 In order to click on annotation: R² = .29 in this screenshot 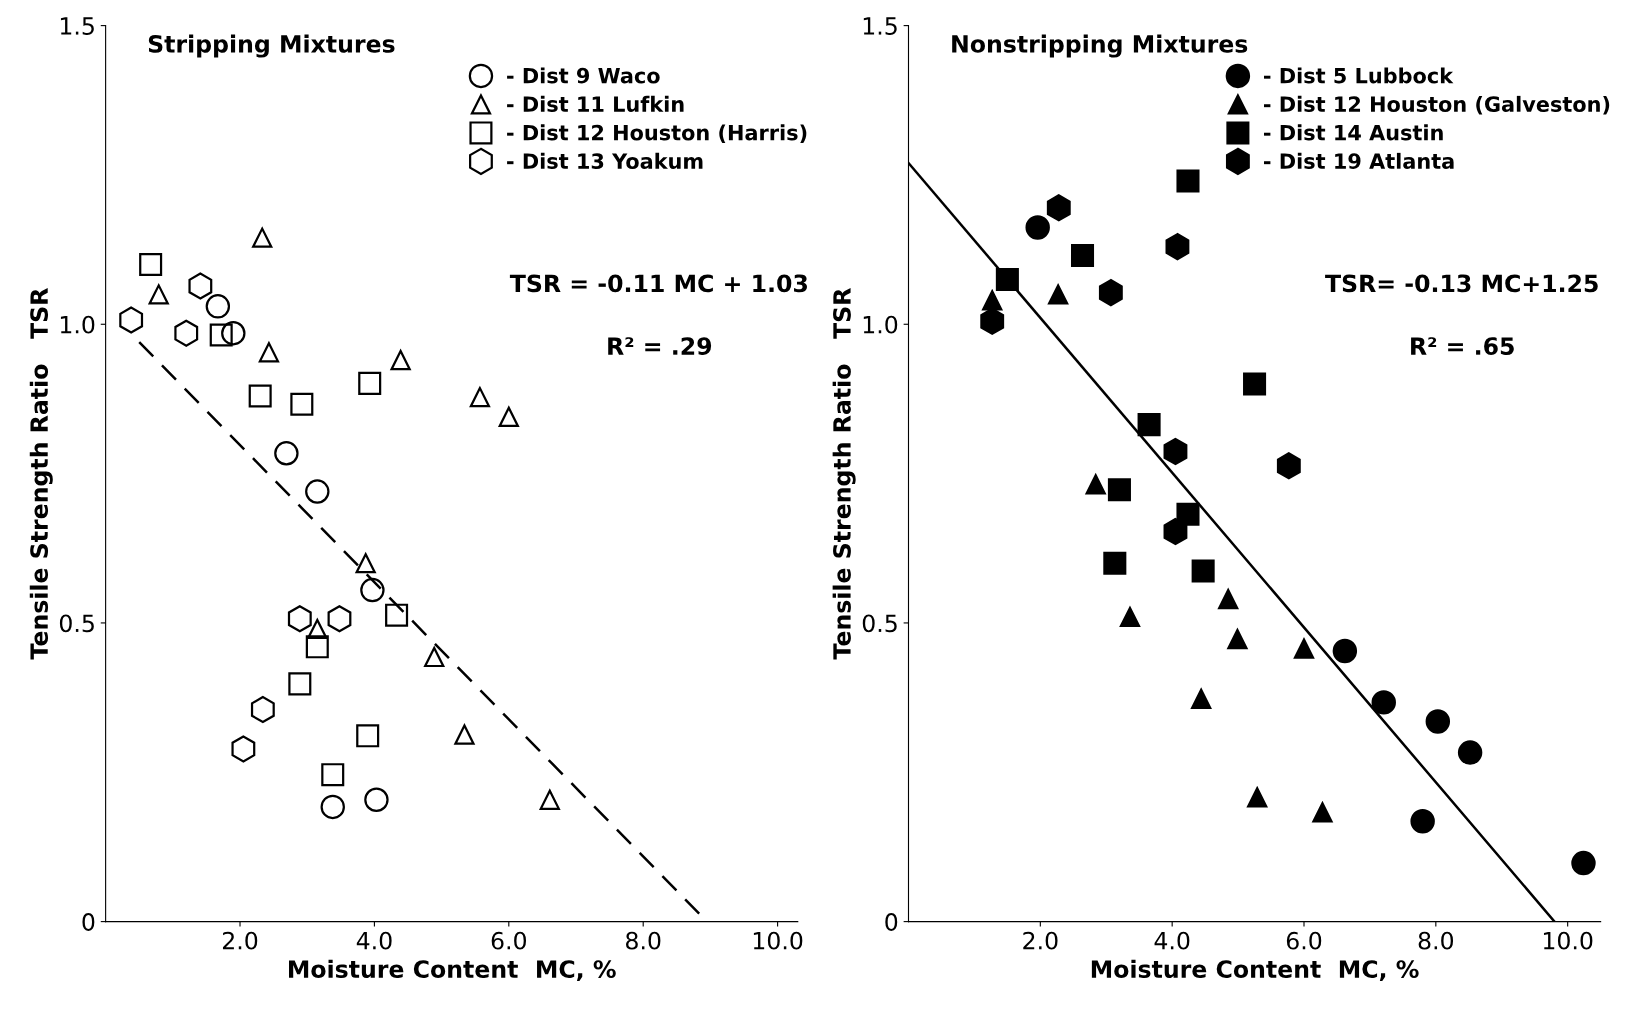, I will do `click(660, 346)`.